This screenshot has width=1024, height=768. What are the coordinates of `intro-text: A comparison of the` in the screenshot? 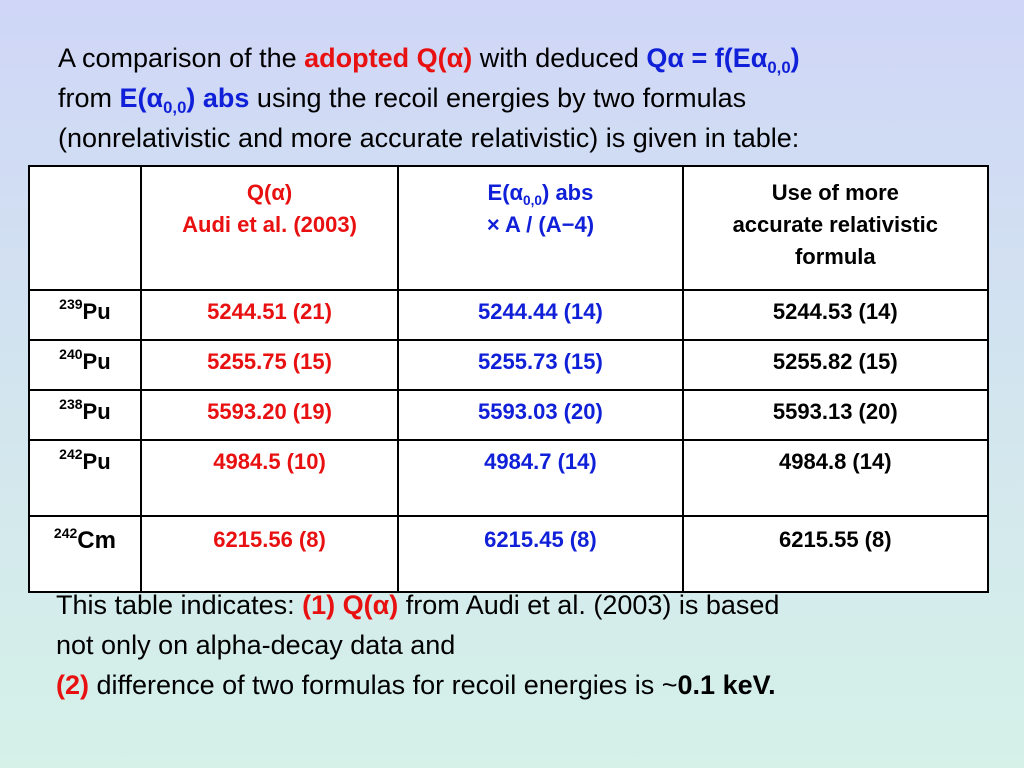 It's located at (181, 58).